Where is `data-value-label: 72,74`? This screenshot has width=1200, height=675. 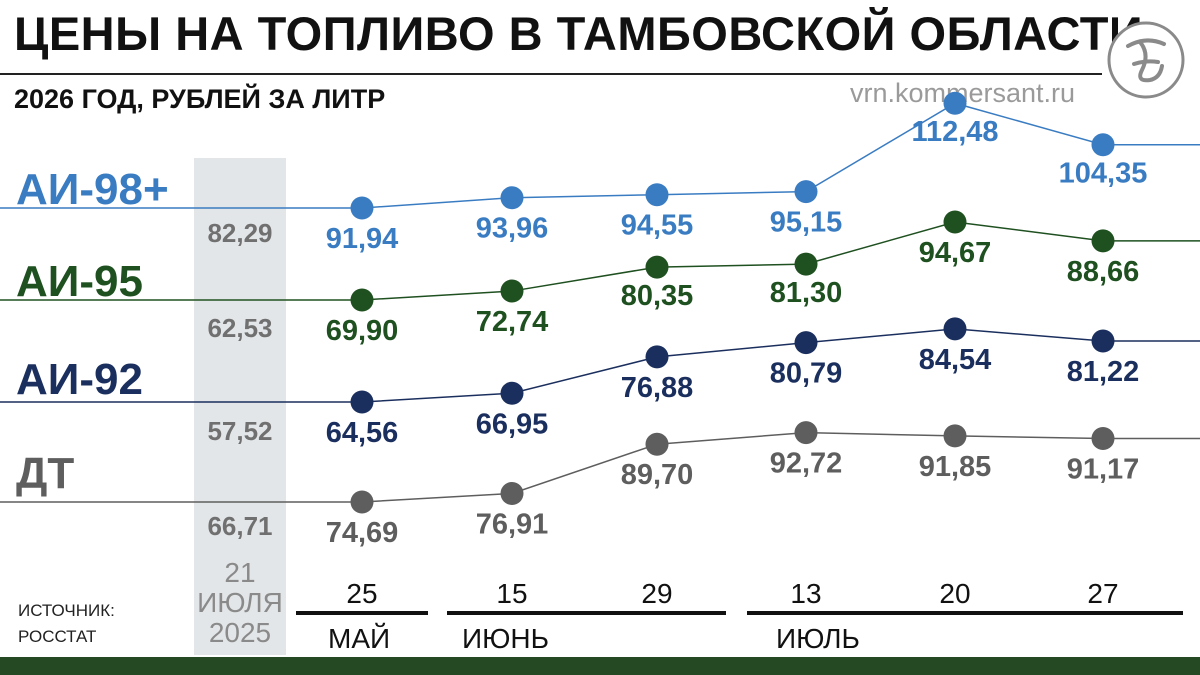
data-value-label: 72,74 is located at coordinates (512, 322).